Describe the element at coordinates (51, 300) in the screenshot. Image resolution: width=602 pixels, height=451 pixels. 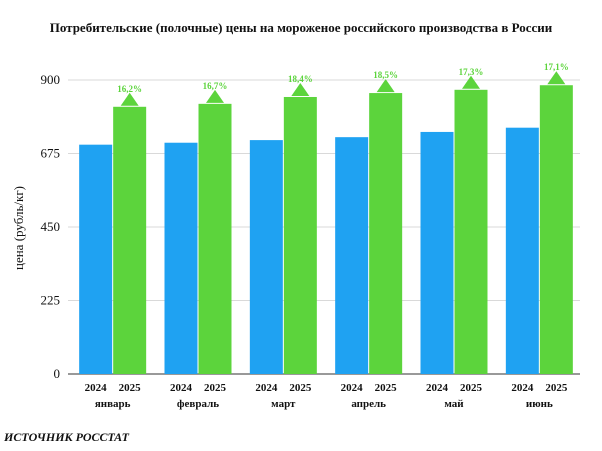
I see `y-tick-label: 225` at that location.